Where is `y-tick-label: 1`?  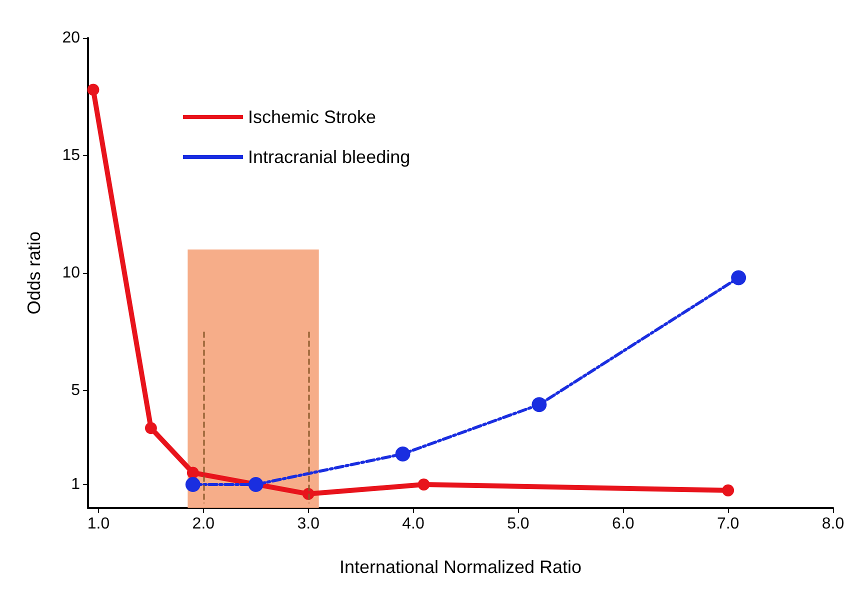
y-tick-label: 1 is located at coordinates (75, 484).